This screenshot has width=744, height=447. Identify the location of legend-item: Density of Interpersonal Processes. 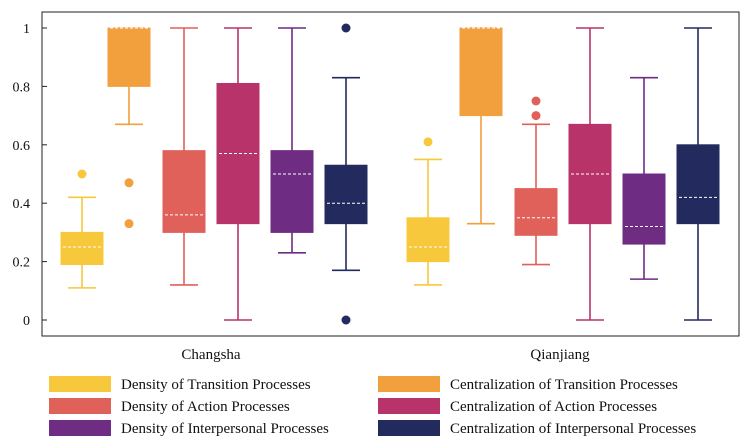
(189, 428).